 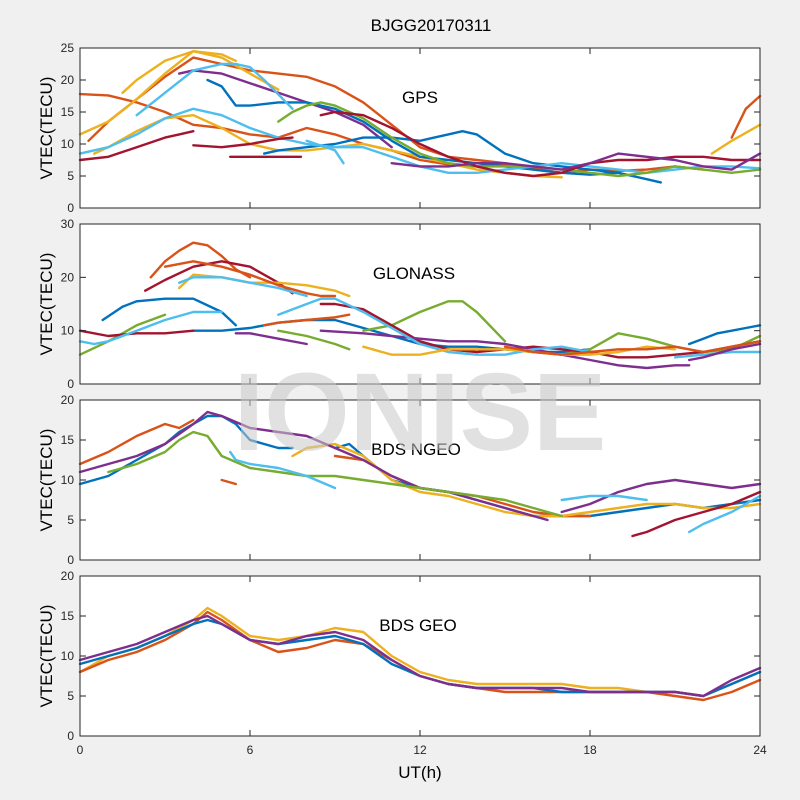 I want to click on panel-label-glonass: GLONASS, so click(x=414, y=273).